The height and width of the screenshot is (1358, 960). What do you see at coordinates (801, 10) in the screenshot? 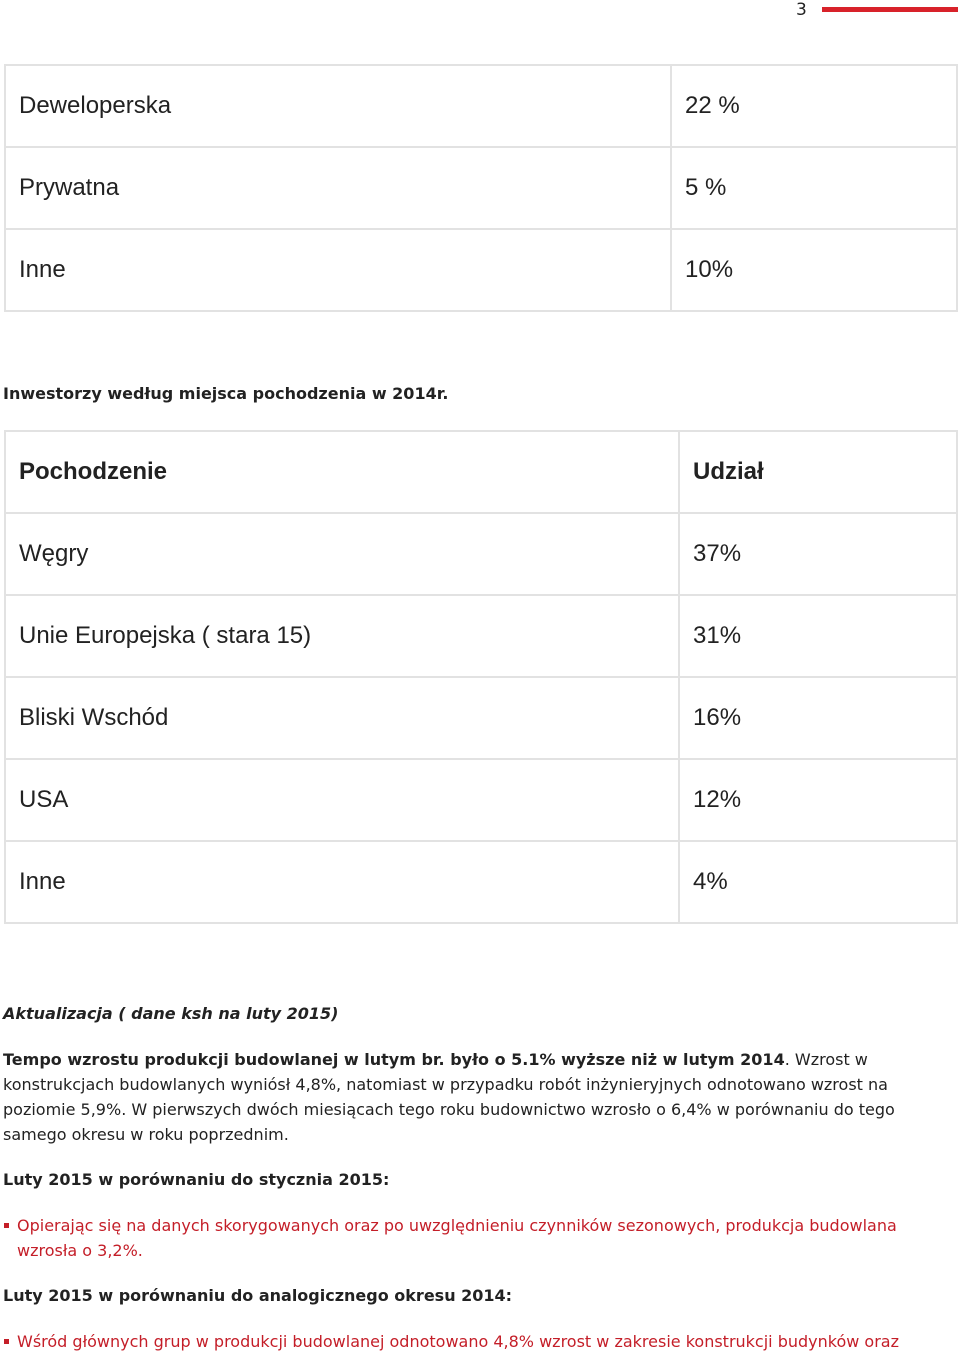
I see `page-number: 3` at bounding box center [801, 10].